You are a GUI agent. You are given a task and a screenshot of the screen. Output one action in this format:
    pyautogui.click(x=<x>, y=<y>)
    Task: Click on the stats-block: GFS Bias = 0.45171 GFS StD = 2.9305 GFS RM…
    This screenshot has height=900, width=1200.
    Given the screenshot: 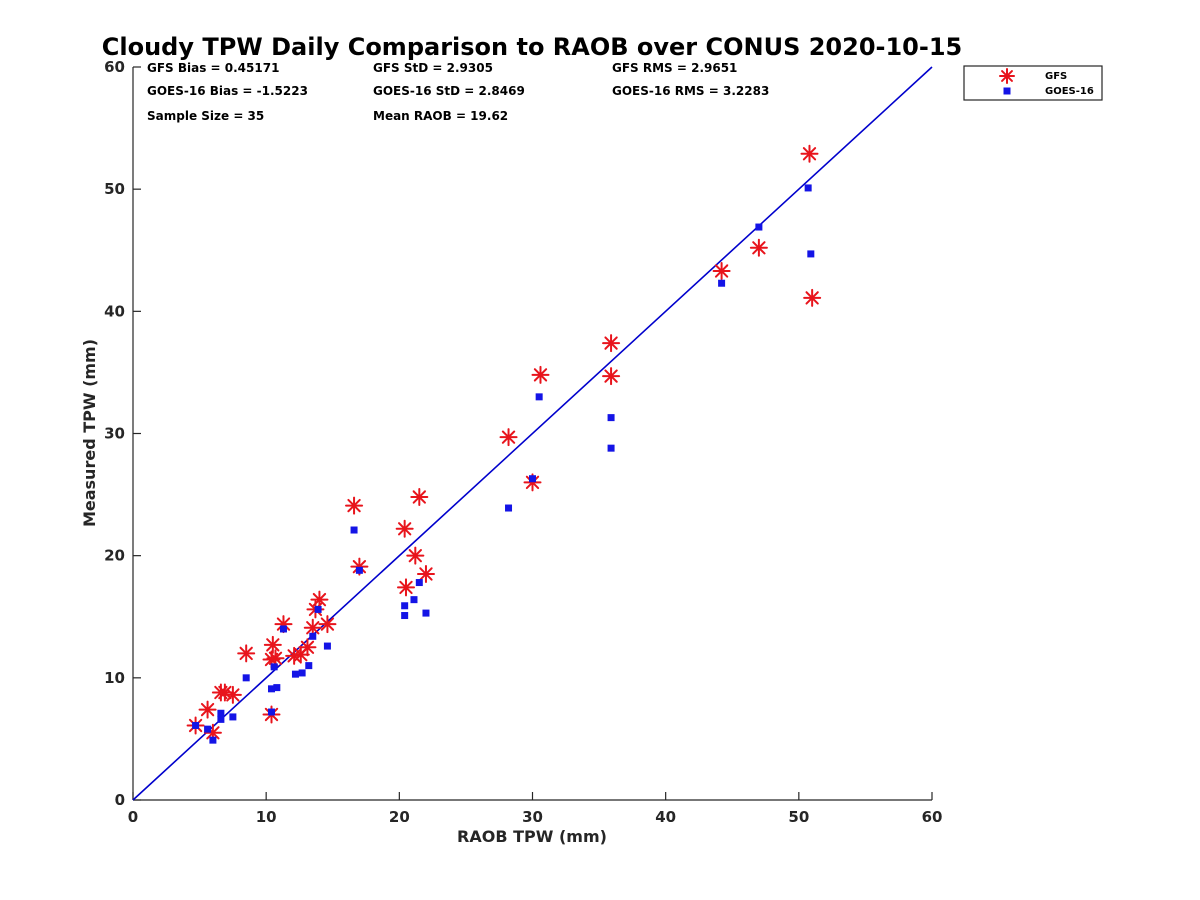 What is the action you would take?
    pyautogui.click(x=458, y=92)
    